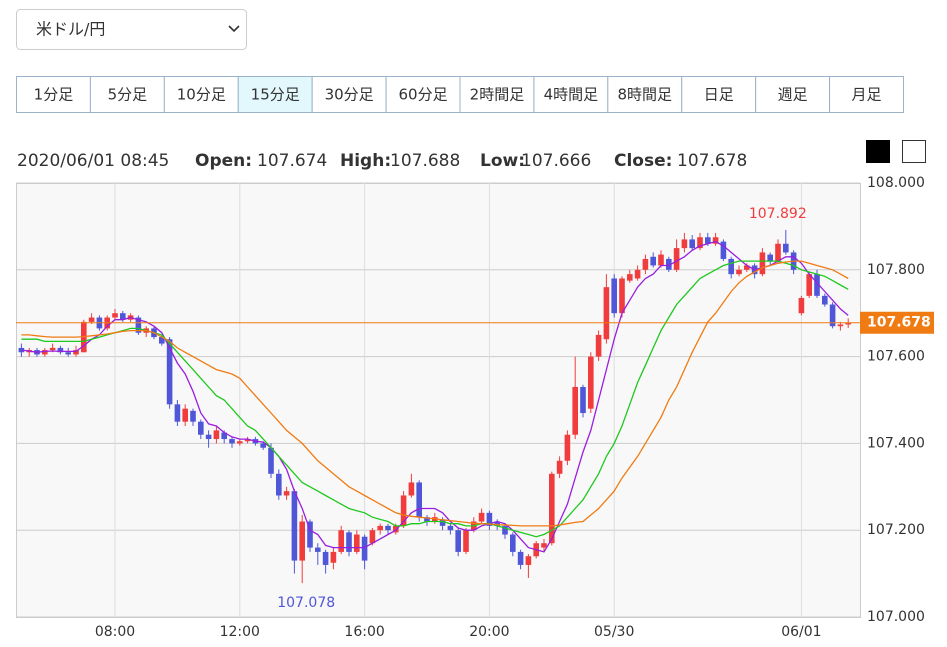  Describe the element at coordinates (914, 151) in the screenshot. I see `light-theme-swatch` at that location.